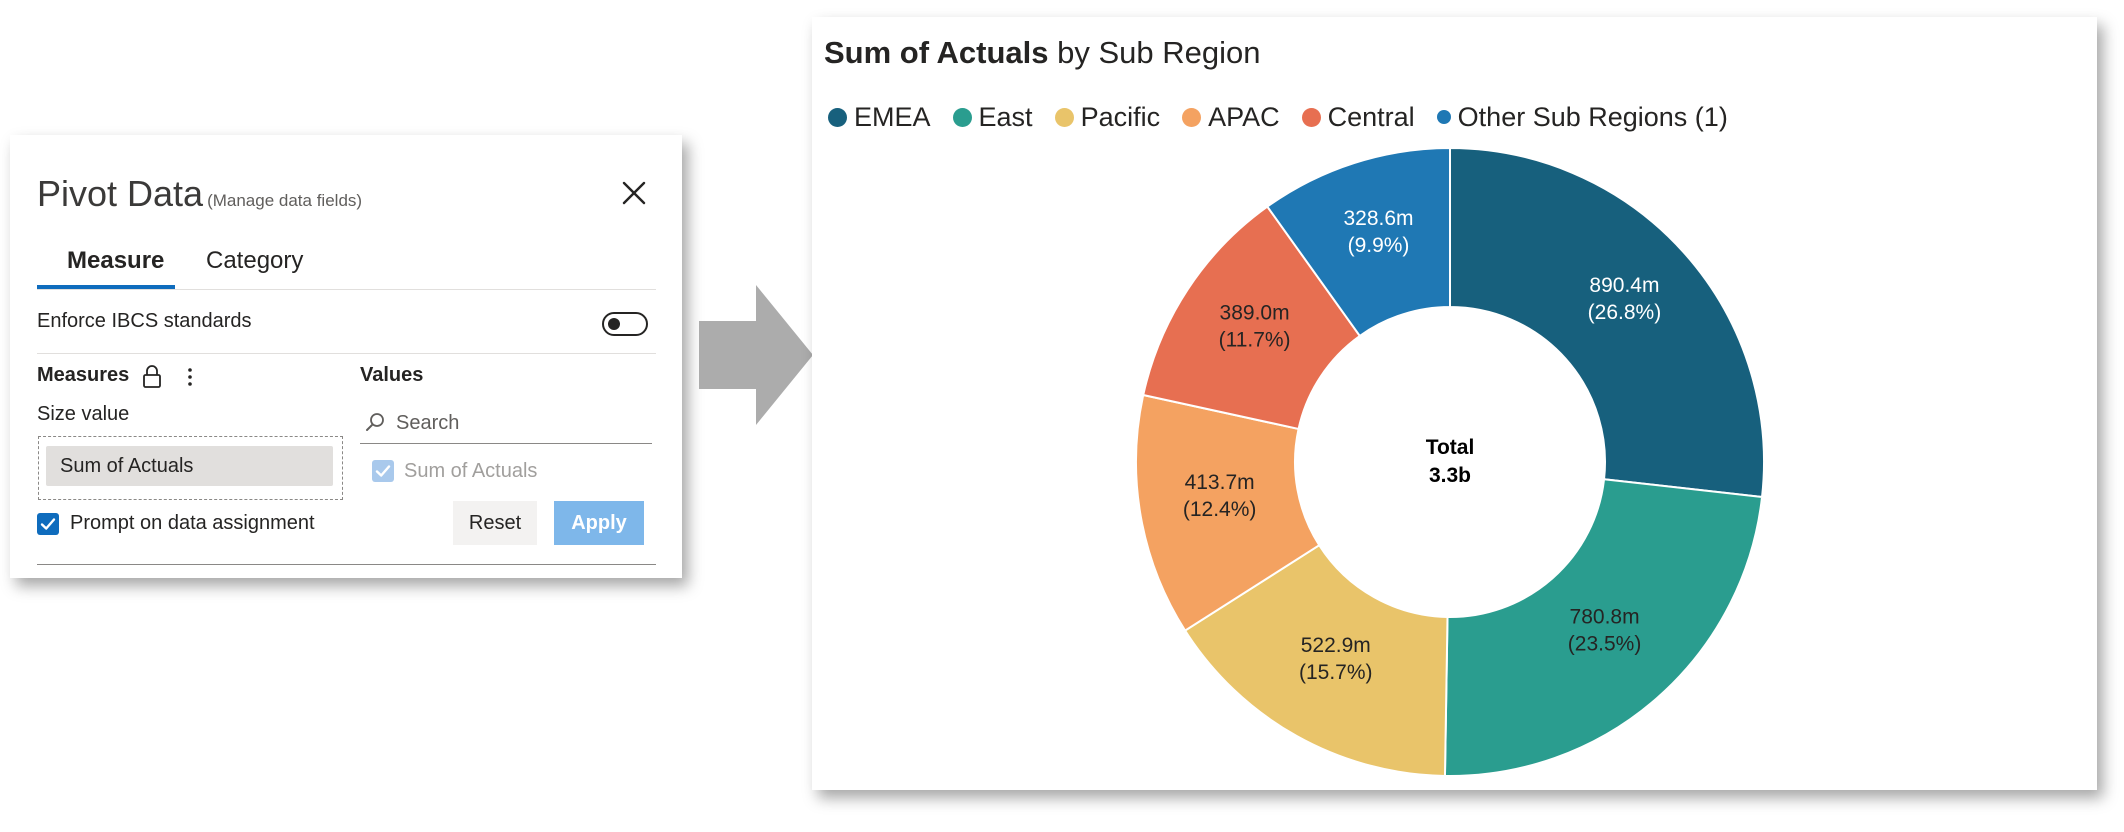  I want to click on enforce-ibcs-toggle, so click(625, 324).